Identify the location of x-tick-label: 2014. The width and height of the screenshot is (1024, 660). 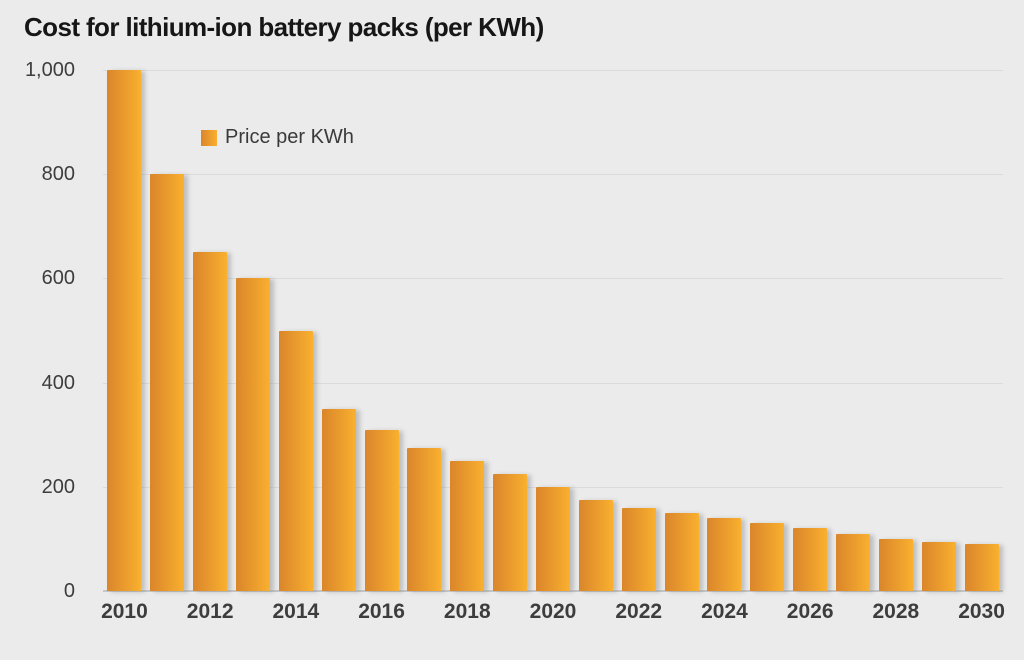
(296, 611).